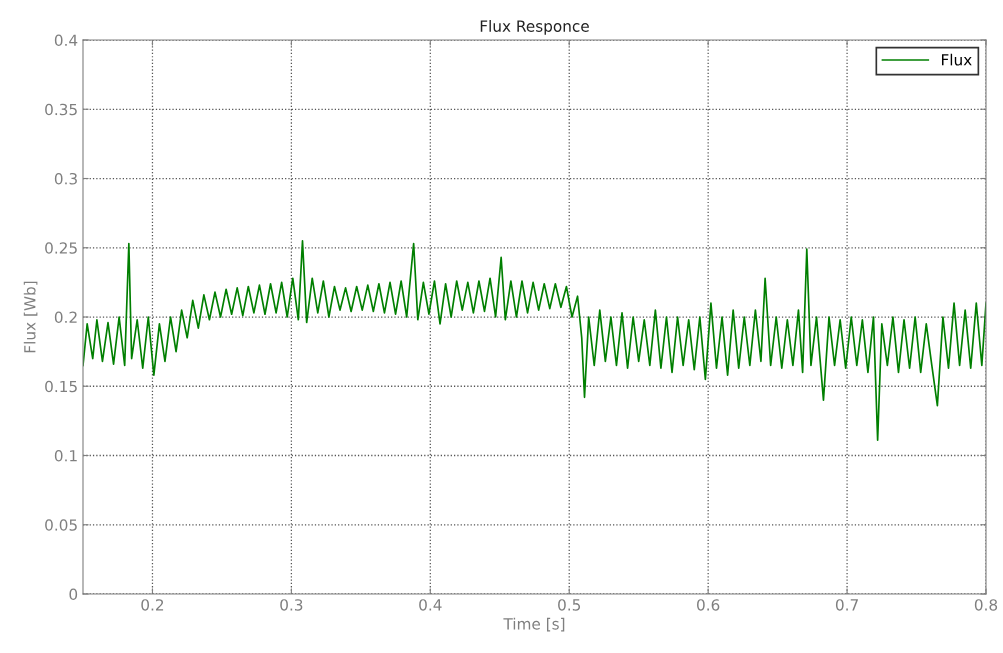 Image resolution: width=1003 pixels, height=653 pixels. What do you see at coordinates (430, 605) in the screenshot?
I see `x-tick-label: 0.4` at bounding box center [430, 605].